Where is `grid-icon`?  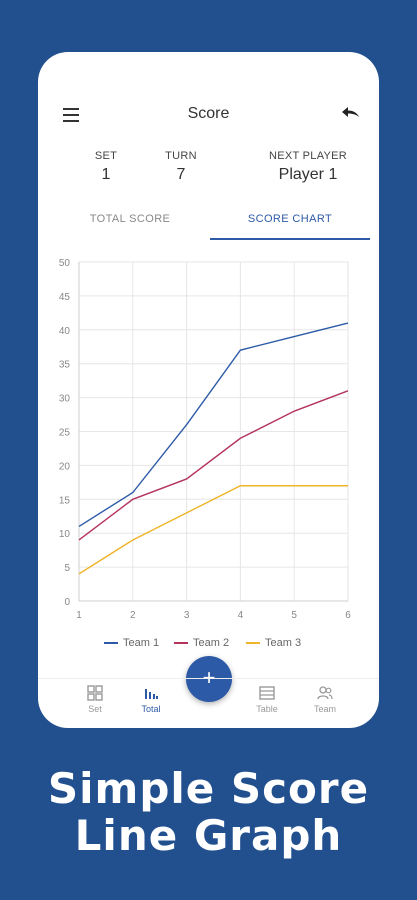 grid-icon is located at coordinates (95, 693).